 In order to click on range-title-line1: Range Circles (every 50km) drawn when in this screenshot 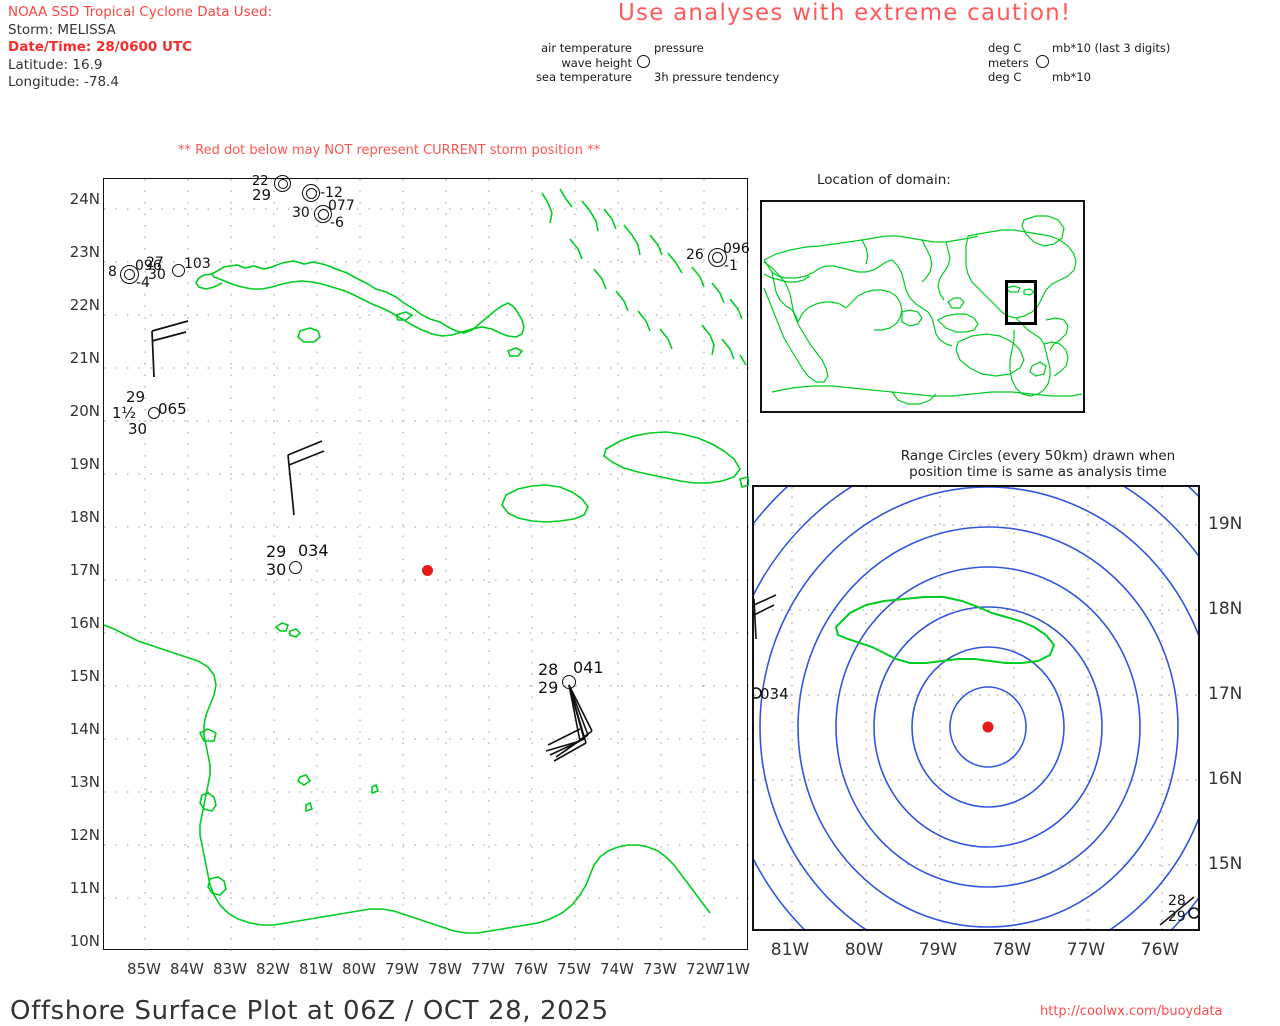, I will do `click(1038, 456)`.